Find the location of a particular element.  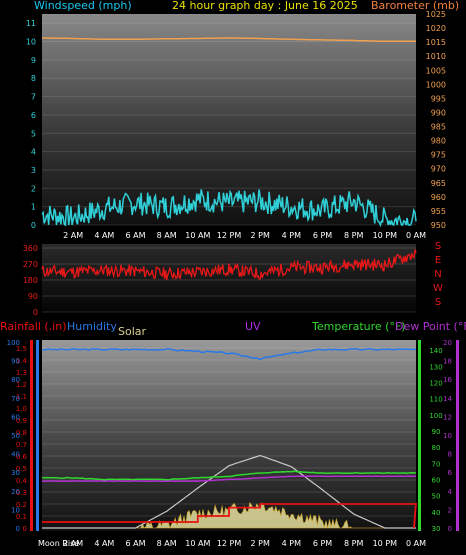

rain-tick-label: 0.4 is located at coordinates (22, 481).